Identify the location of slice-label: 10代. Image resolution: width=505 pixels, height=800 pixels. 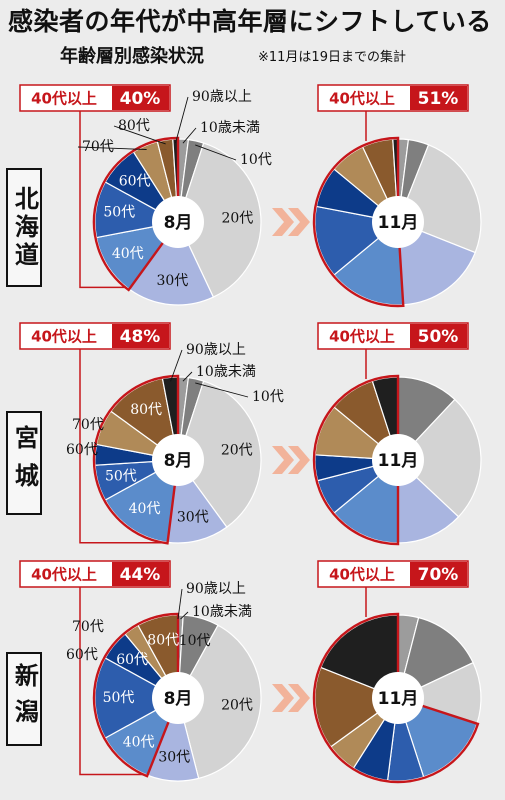
(195, 641).